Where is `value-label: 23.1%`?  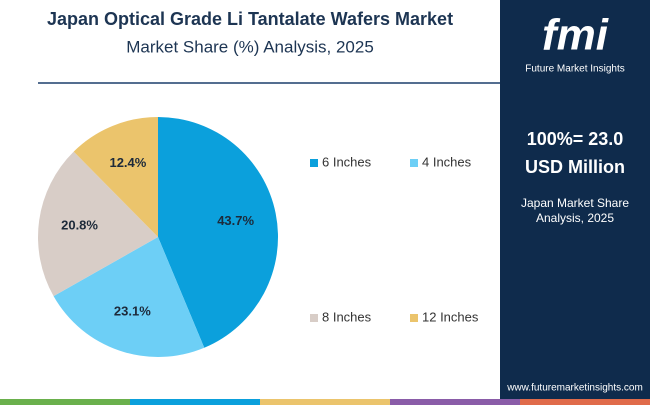 value-label: 23.1% is located at coordinates (132, 310).